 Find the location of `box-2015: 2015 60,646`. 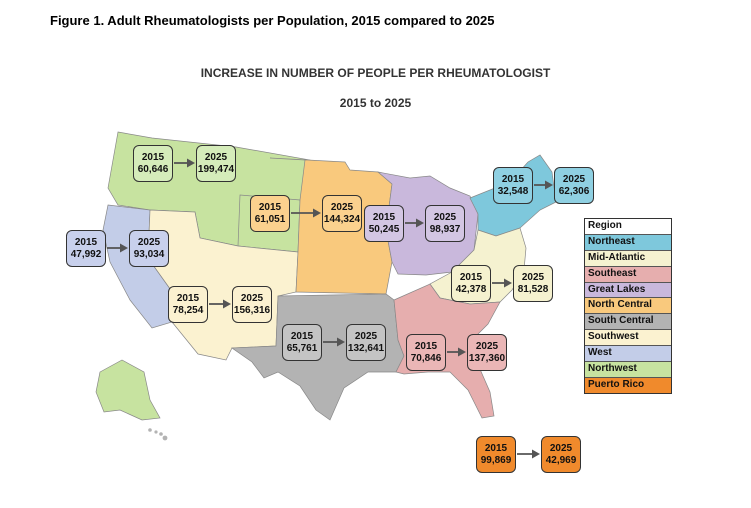

box-2015: 2015 60,646 is located at coordinates (153, 163).